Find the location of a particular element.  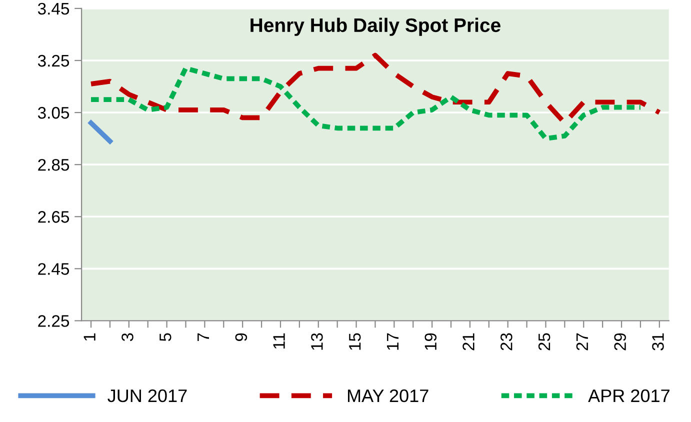

x-tick-label: 31 is located at coordinates (658, 341).